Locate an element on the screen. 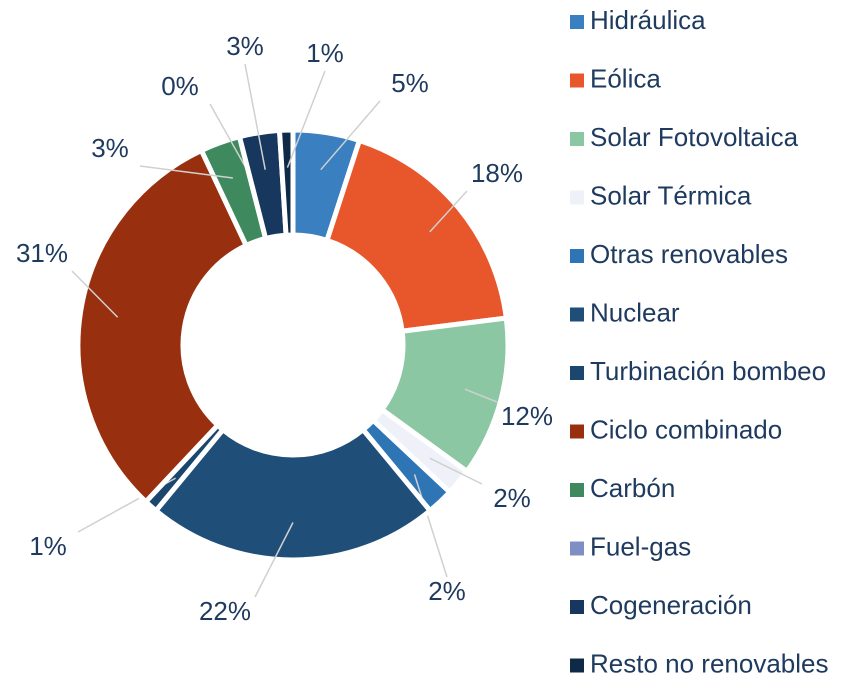  legend-label: Solar Térmica is located at coordinates (671, 195).